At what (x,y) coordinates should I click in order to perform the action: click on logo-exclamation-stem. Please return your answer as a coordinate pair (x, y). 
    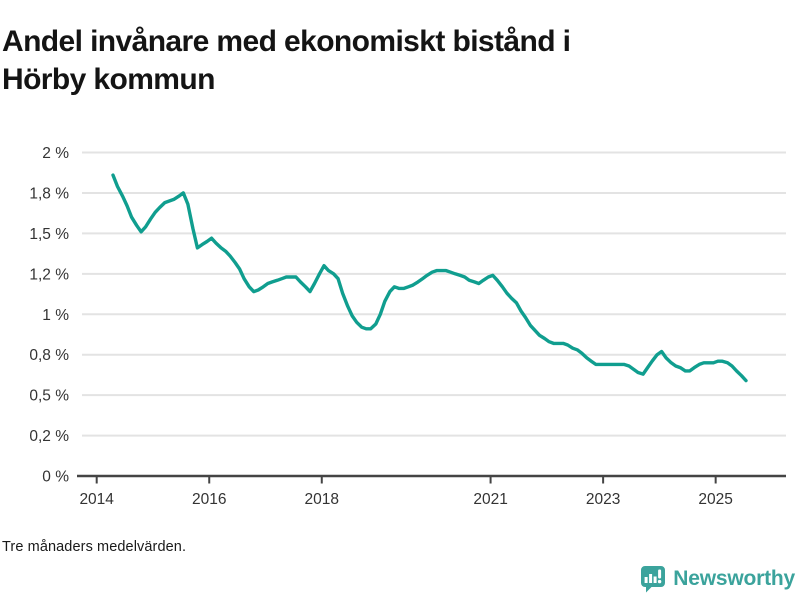
    Looking at the image, I should click on (660, 574).